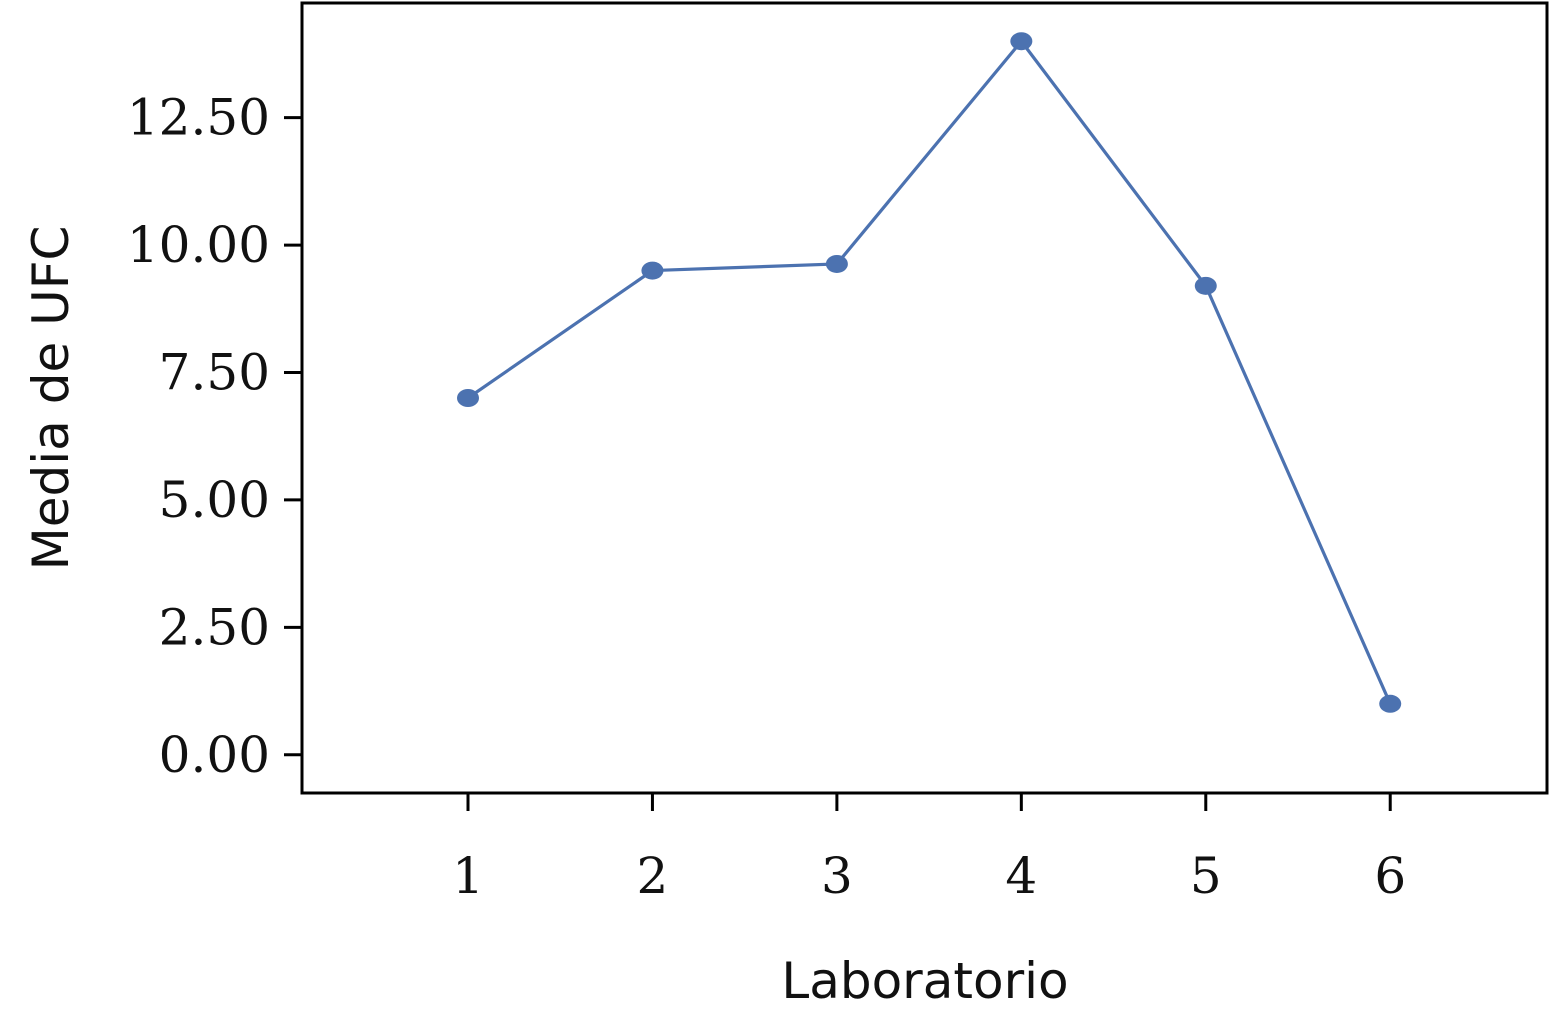 The height and width of the screenshot is (1024, 1550). What do you see at coordinates (468, 876) in the screenshot?
I see `x-tick-label: 1` at bounding box center [468, 876].